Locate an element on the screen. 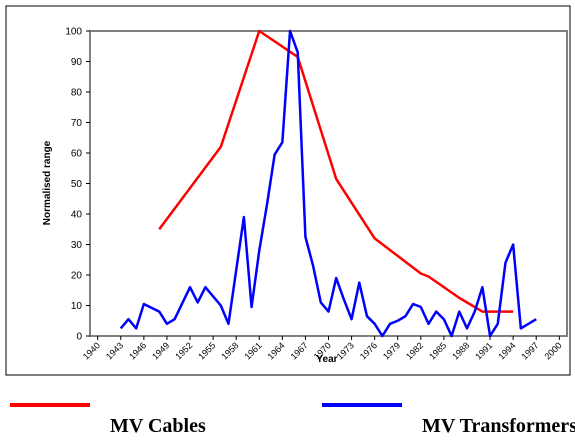  legend-label: MV Transformers is located at coordinates (498, 426).